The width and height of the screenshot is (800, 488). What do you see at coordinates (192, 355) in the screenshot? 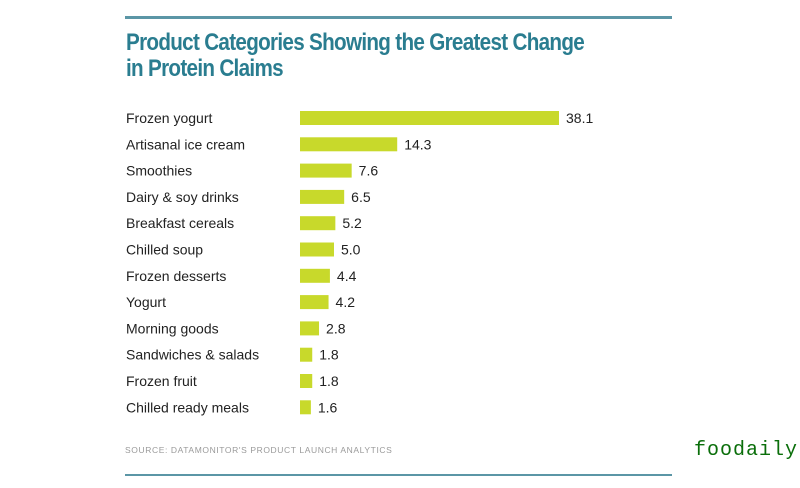
I see `category-label: Sandwiches & salads` at bounding box center [192, 355].